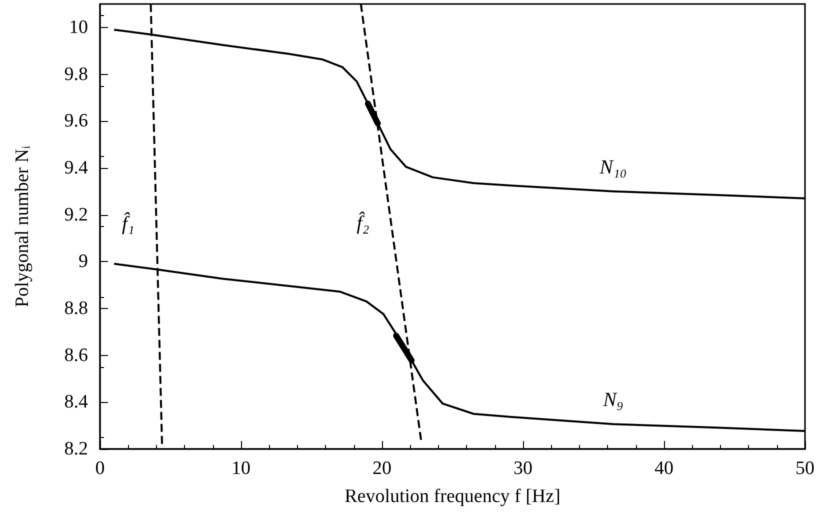 This screenshot has width=821, height=517. I want to click on x-tick-label: 50, so click(805, 468).